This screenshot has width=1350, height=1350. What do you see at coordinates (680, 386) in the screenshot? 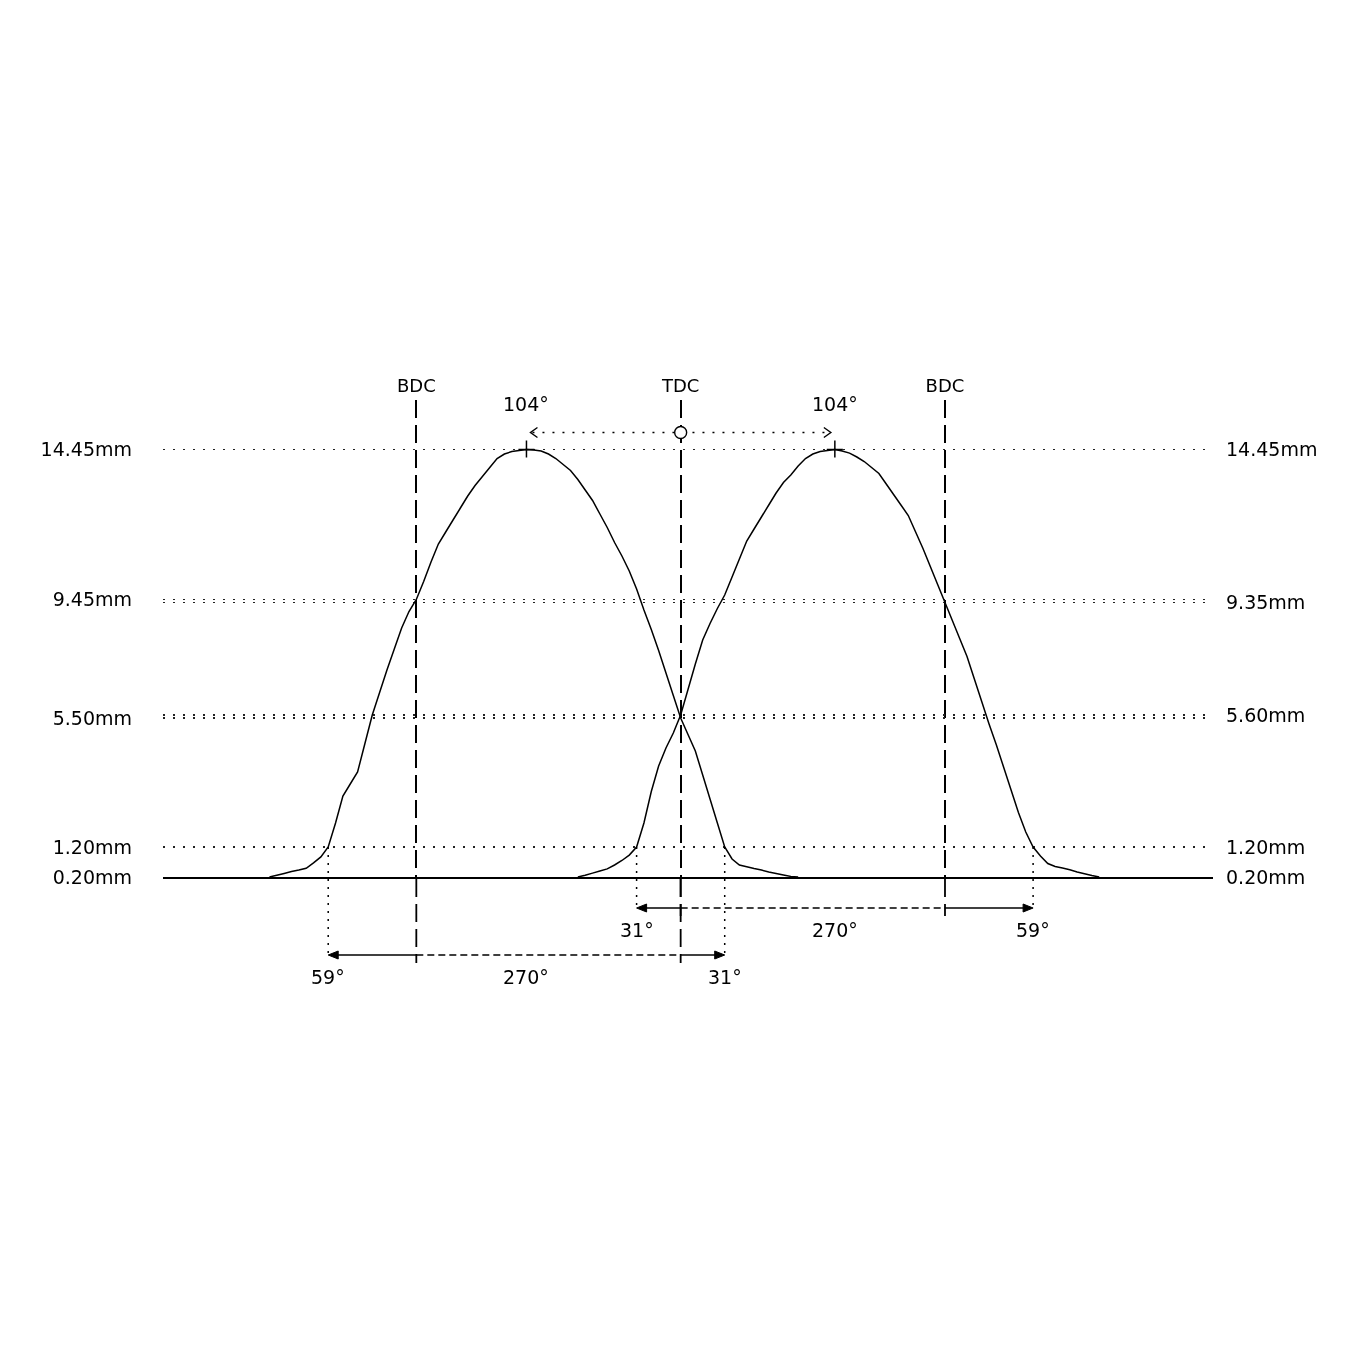
I see `x-tick-label: TDC` at bounding box center [680, 386].